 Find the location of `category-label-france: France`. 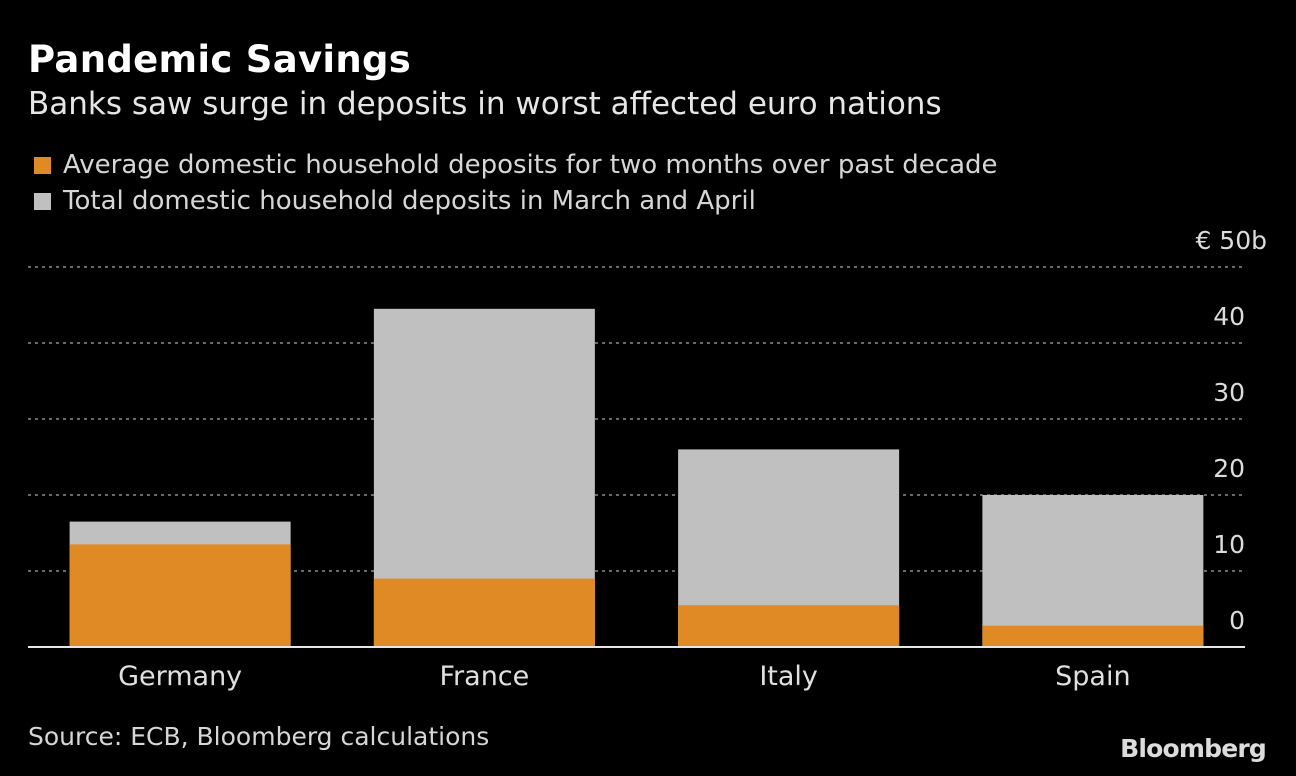

category-label-france: France is located at coordinates (484, 676).